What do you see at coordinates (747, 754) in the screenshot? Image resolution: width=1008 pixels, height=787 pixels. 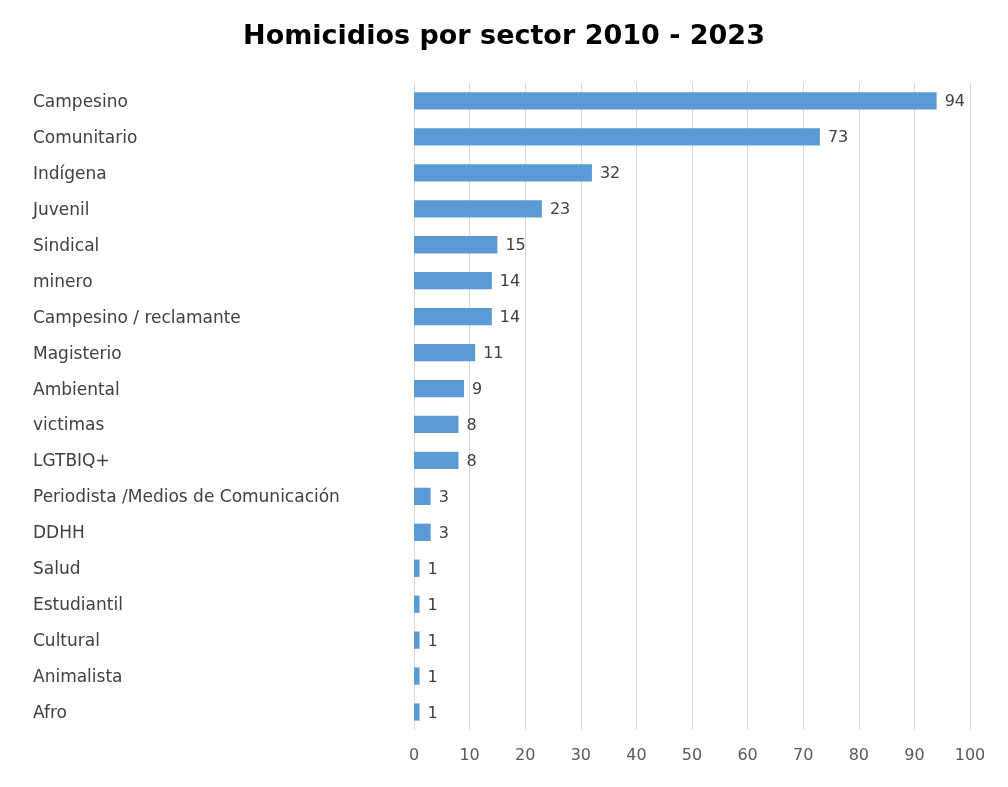 I see `x-tick-label: 60` at bounding box center [747, 754].